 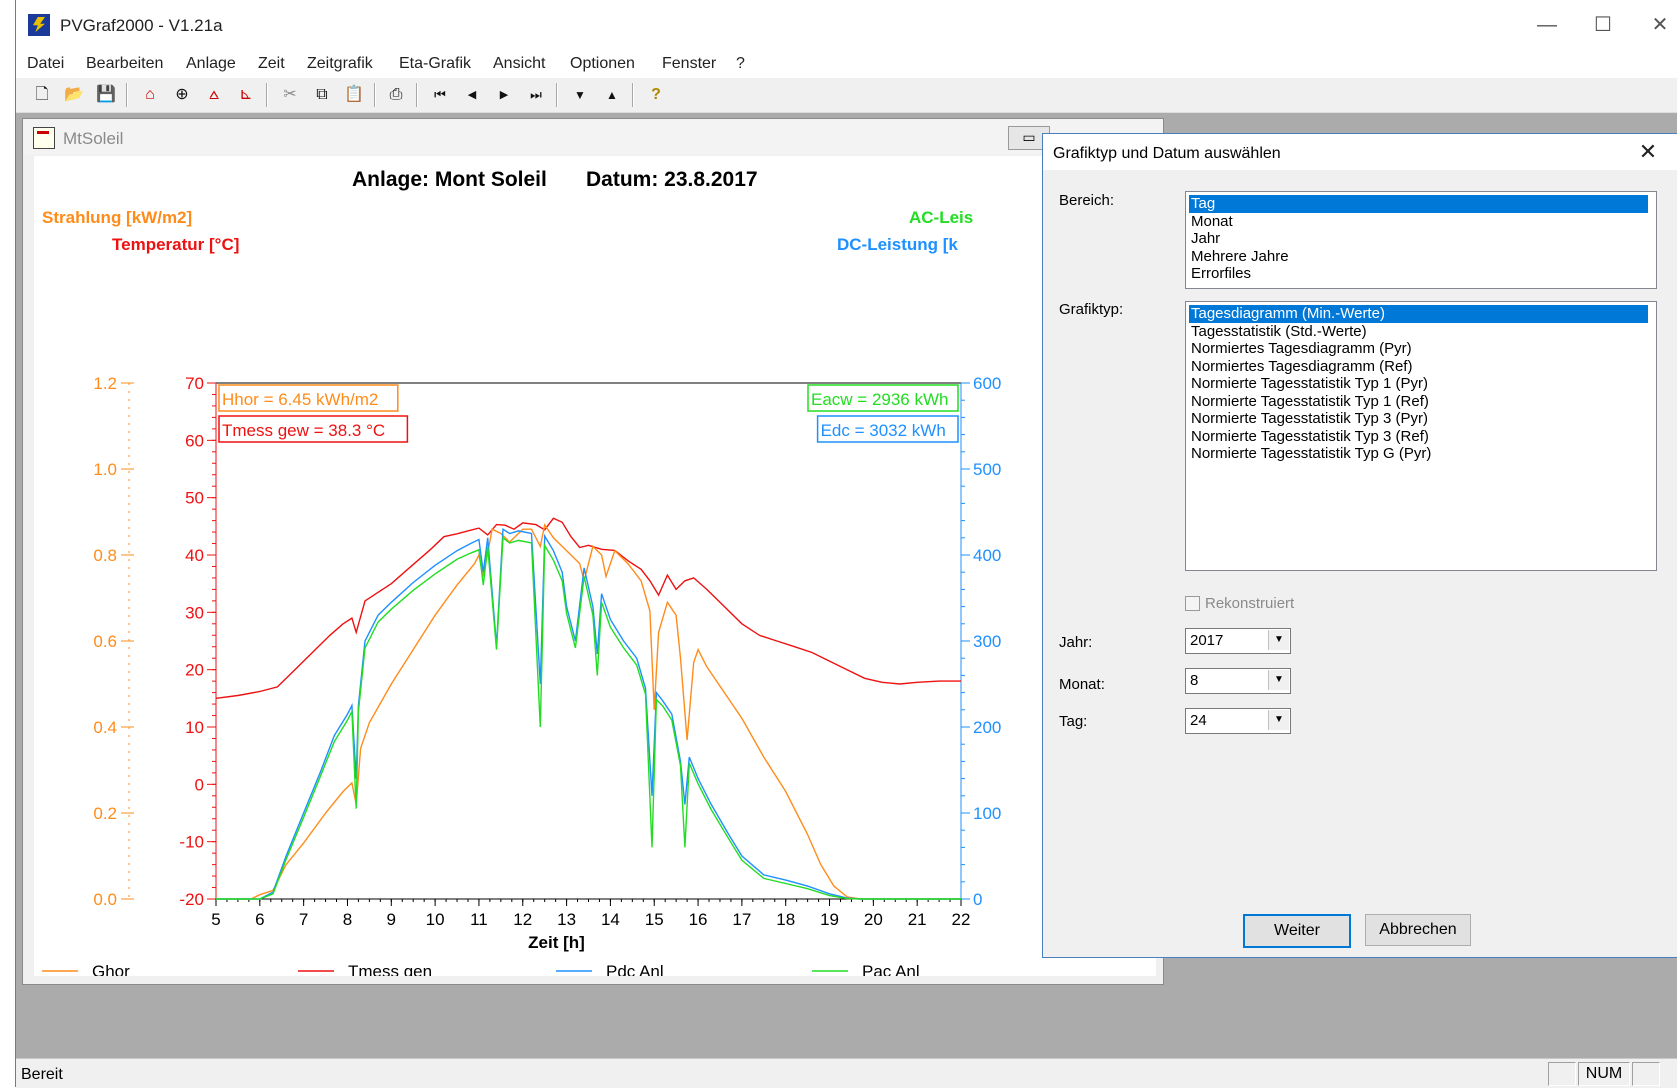 What do you see at coordinates (340, 63) in the screenshot?
I see `menu-zeitgrafik: Zeitgrafik` at bounding box center [340, 63].